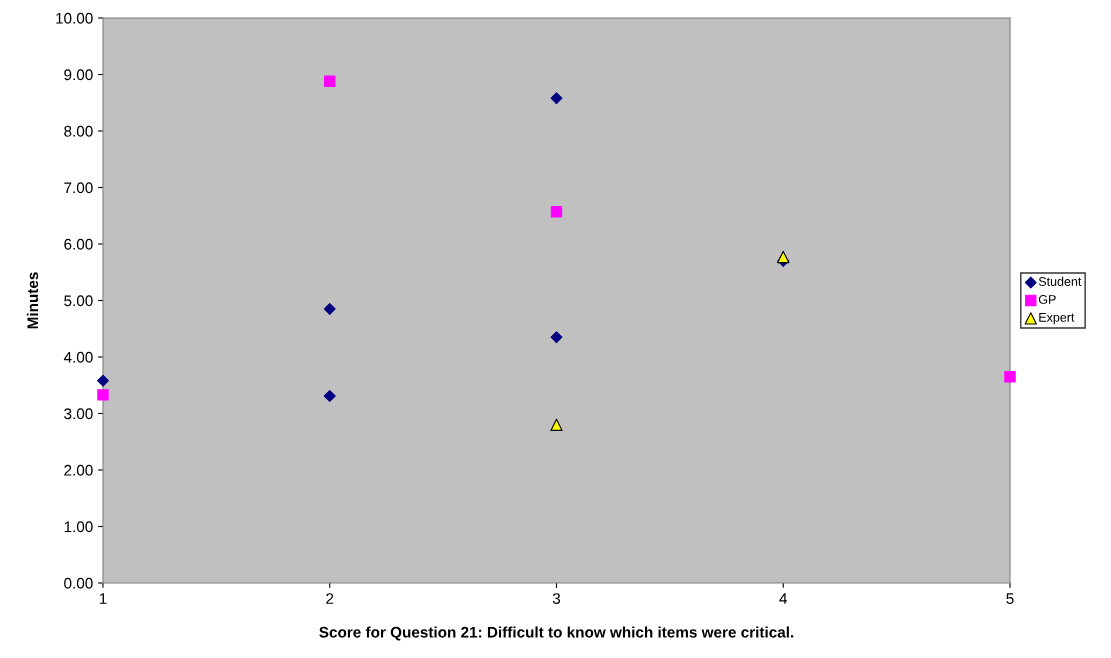 The image size is (1111, 658). Describe the element at coordinates (74, 18) in the screenshot. I see `y-tick-label: 10.00` at that location.